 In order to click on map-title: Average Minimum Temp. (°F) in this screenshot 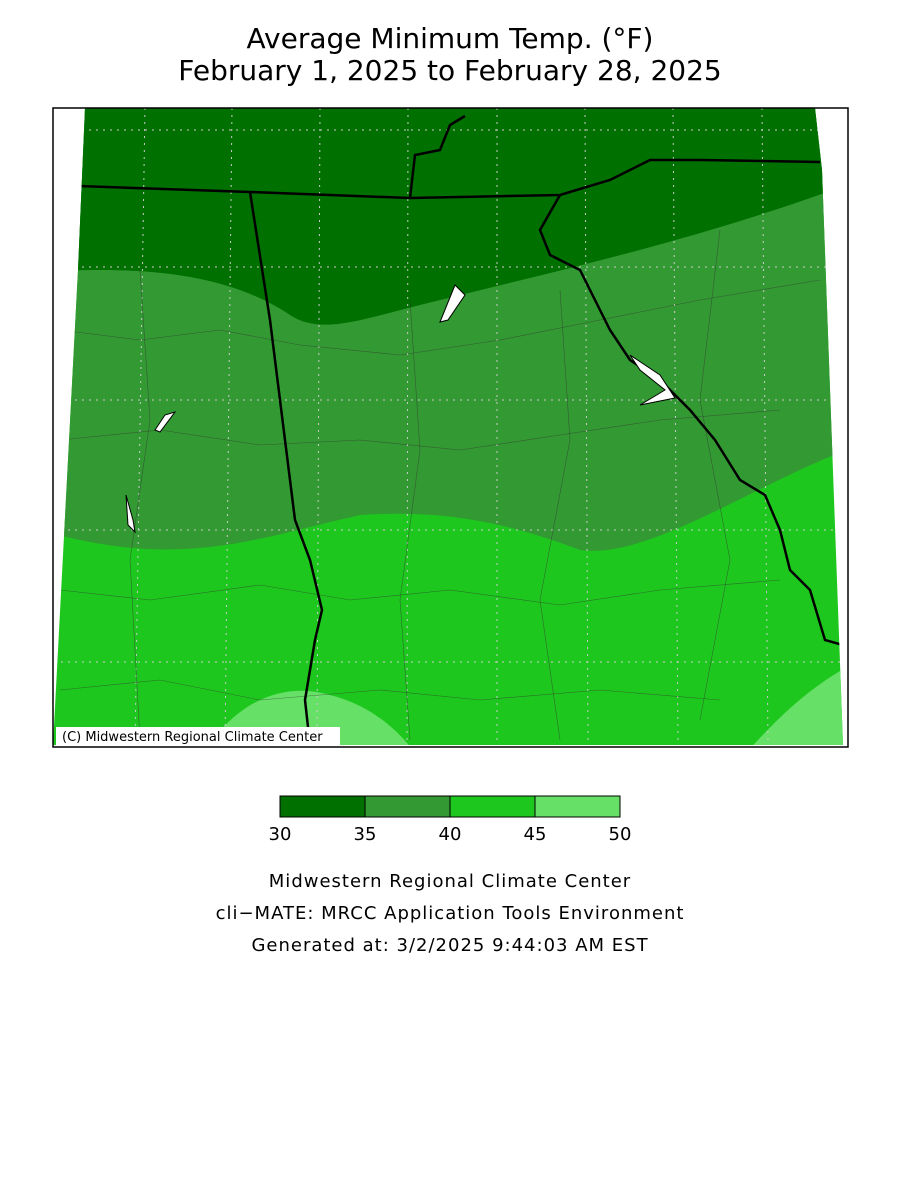, I will do `click(450, 38)`.